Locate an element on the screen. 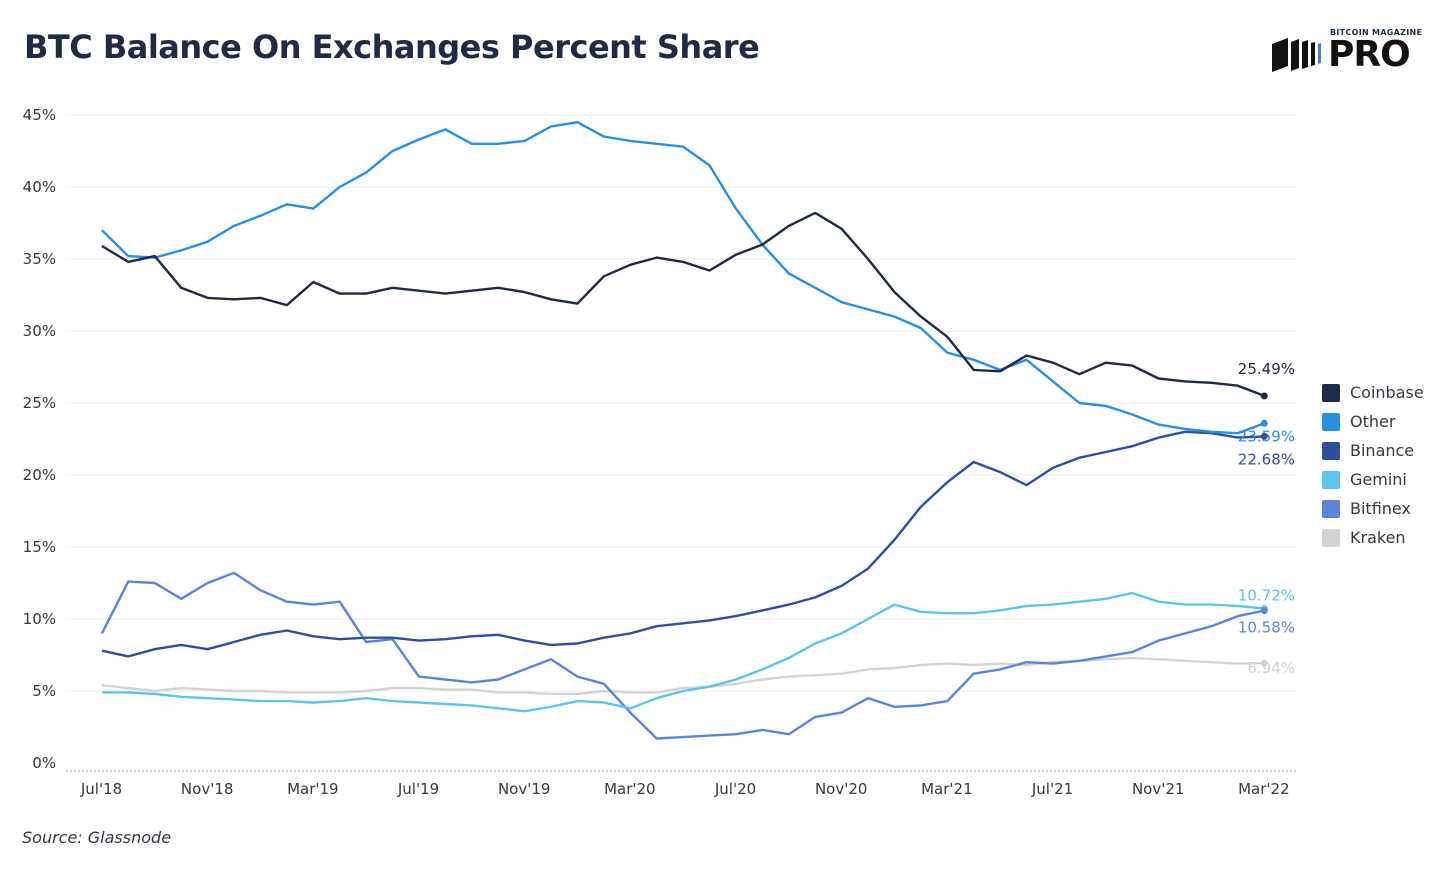 Image resolution: width=1456 pixels, height=874 pixels. series-line-kraken is located at coordinates (683, 676).